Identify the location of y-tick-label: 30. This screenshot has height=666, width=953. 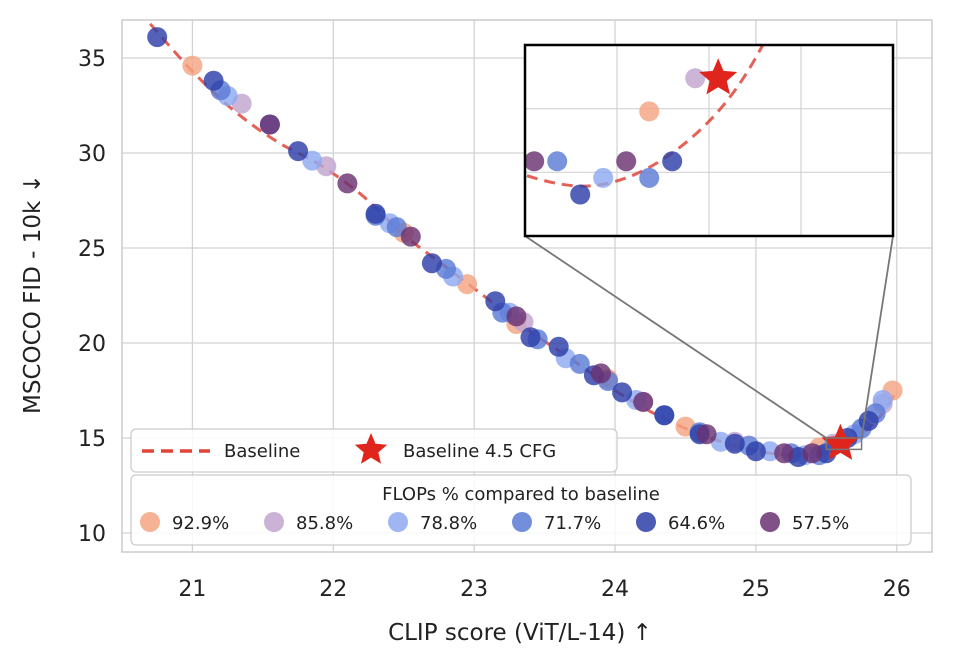
(92, 154).